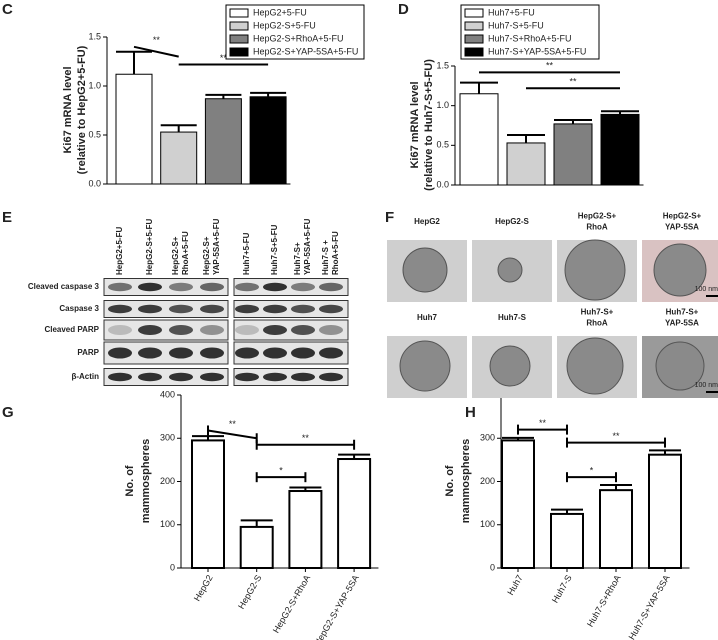  What do you see at coordinates (511, 12) in the screenshot?
I see `legend-label: Huh7+5-FU` at bounding box center [511, 12].